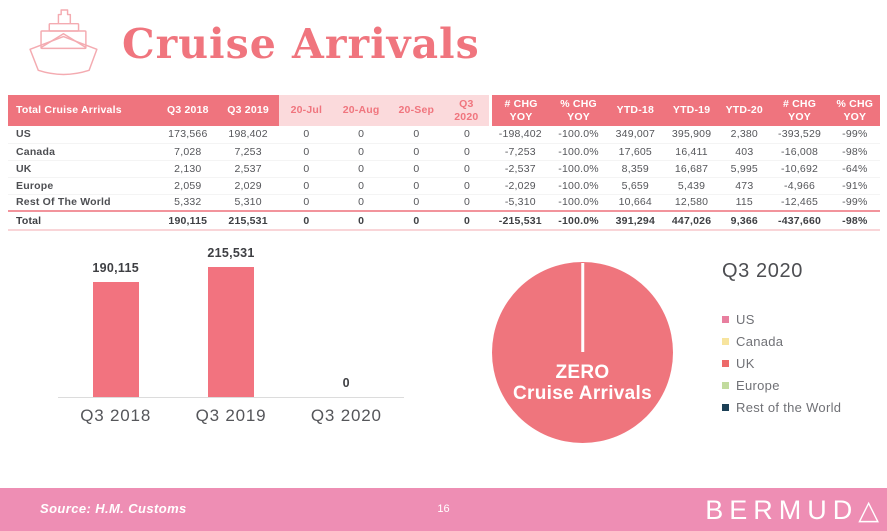  I want to click on column-header: Q3 2018, so click(187, 110).